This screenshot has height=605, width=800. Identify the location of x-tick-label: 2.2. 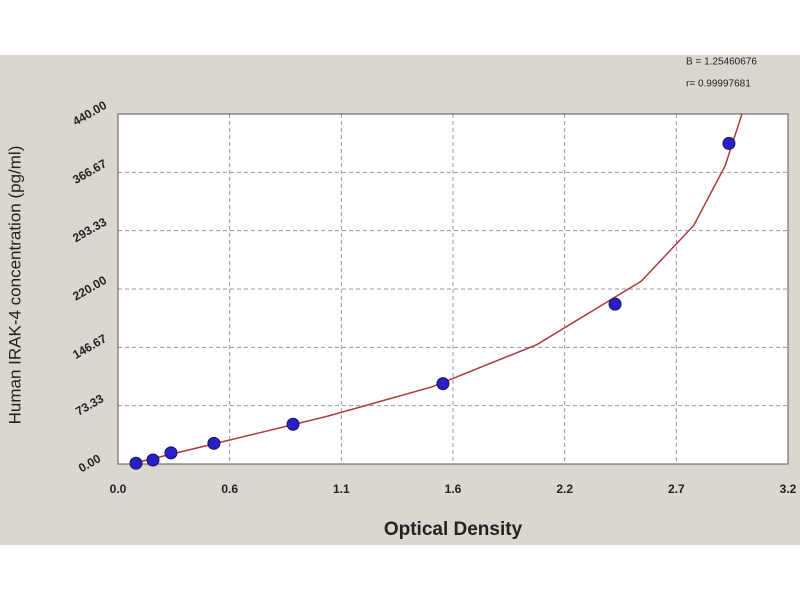
(564, 489).